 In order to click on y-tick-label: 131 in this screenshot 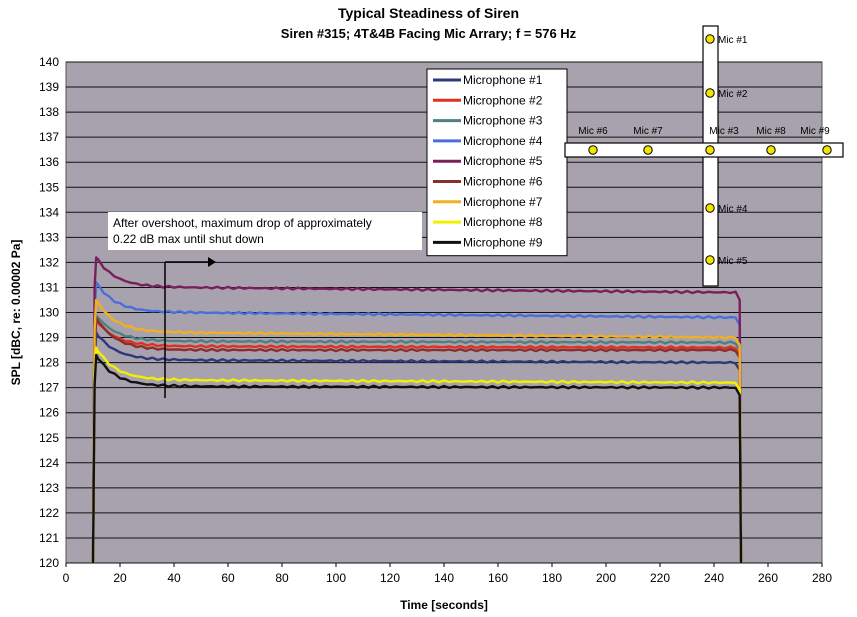, I will do `click(49, 287)`.